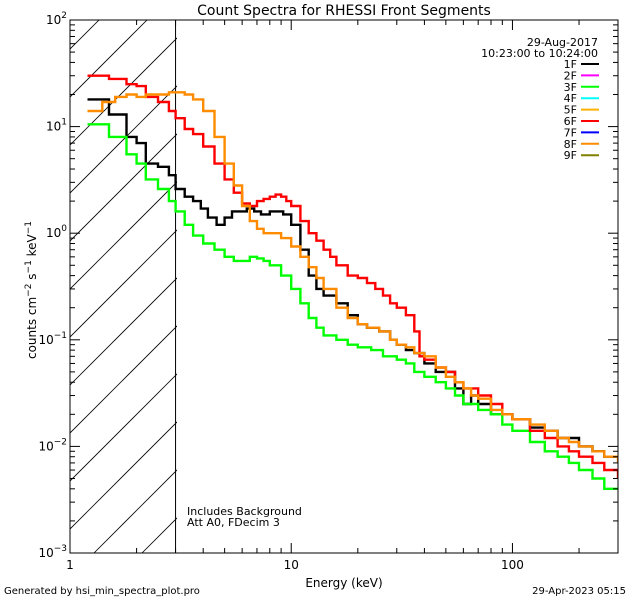  I want to click on y-tick-label: 10⁻², so click(52, 445).